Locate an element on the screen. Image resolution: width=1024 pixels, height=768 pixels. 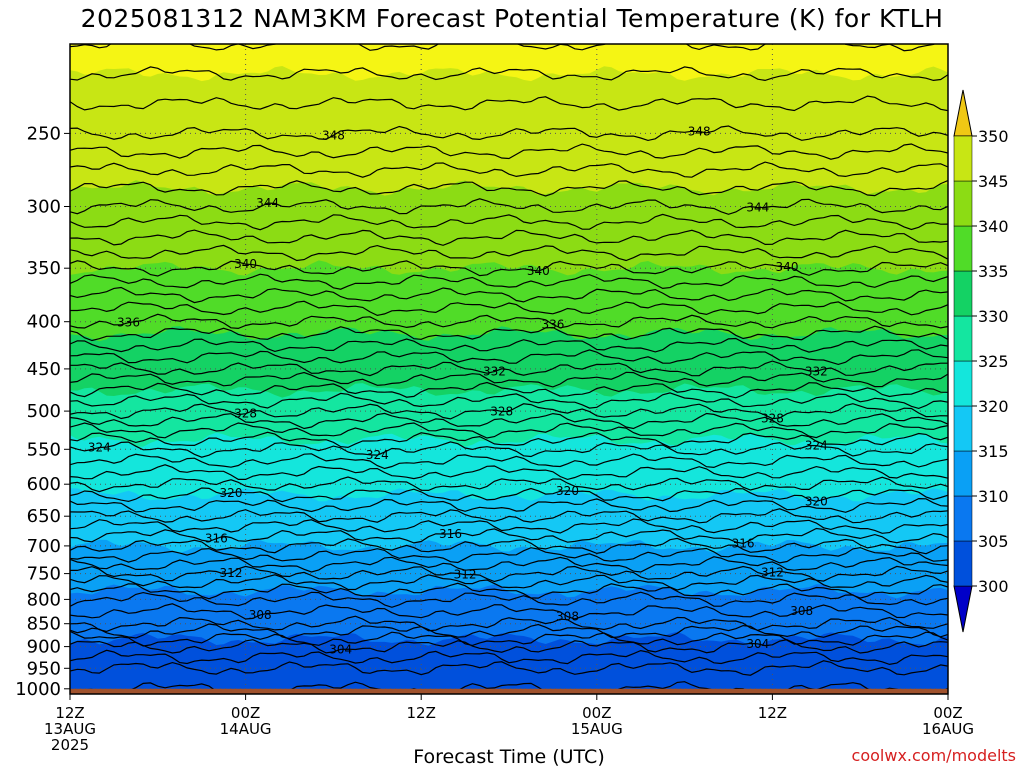
colorbar-label-310: 310 is located at coordinates (993, 496).